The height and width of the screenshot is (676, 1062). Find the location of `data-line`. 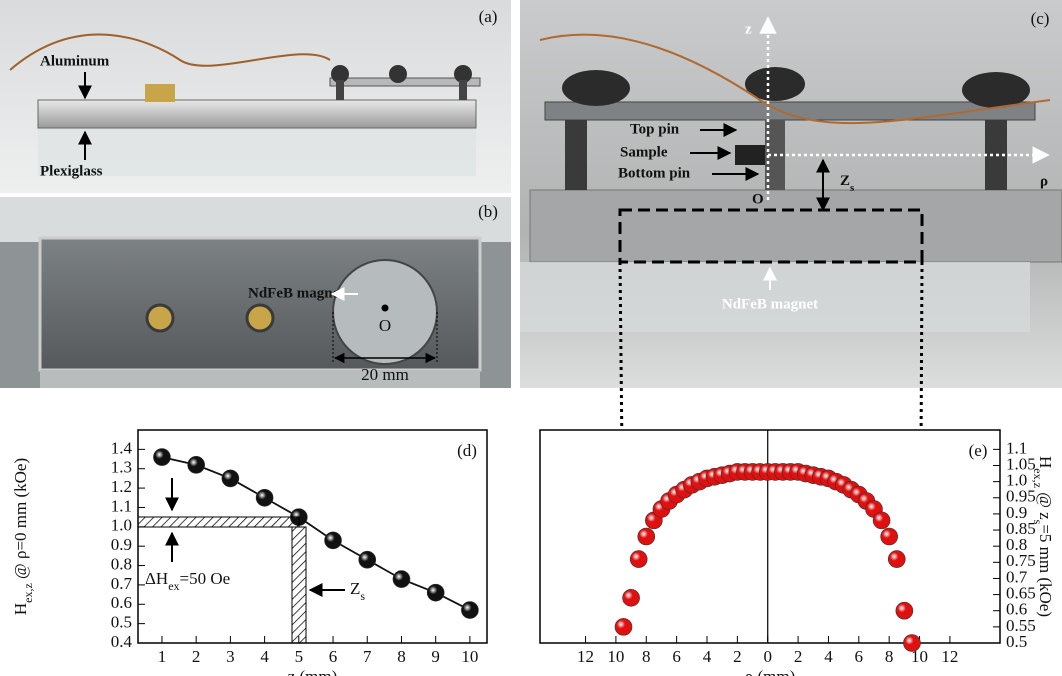

data-line is located at coordinates (316, 533).